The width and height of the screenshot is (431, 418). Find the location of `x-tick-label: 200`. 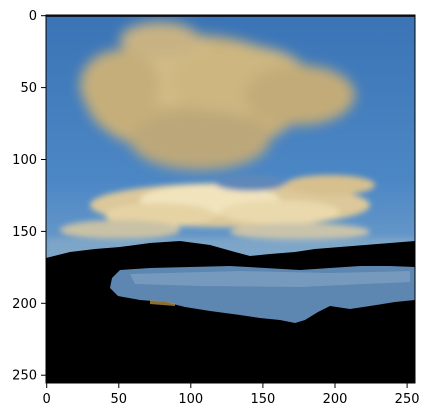

x-tick-label: 200 is located at coordinates (335, 399).